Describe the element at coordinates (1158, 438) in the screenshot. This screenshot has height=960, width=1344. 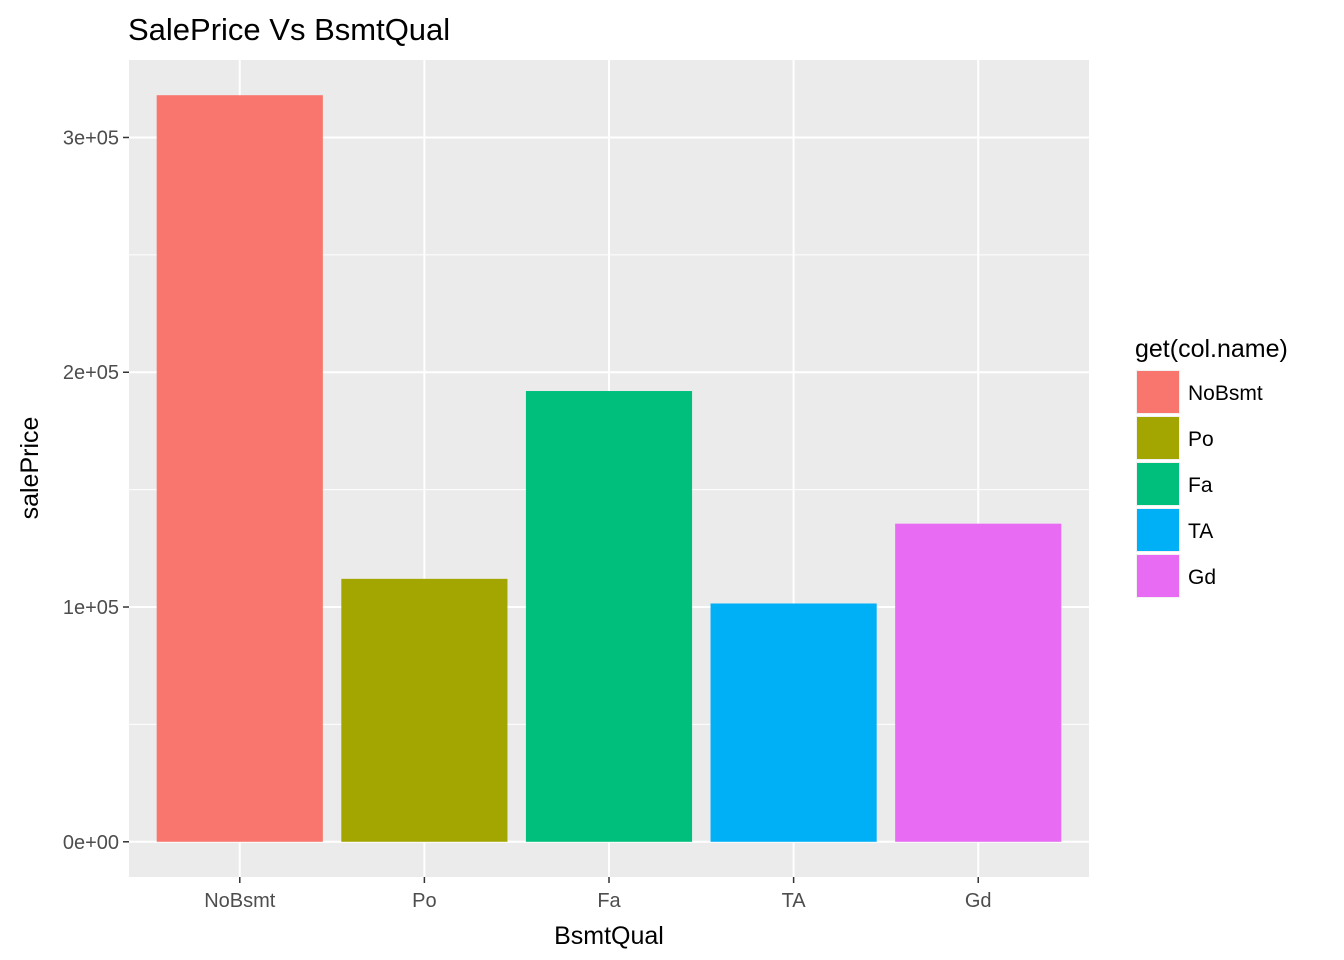
I see `legend-swatch-po` at that location.